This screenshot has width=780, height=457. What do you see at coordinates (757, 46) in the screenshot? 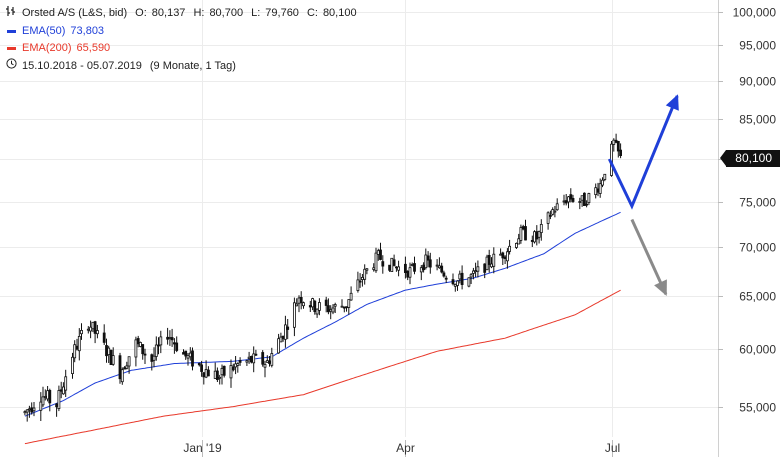
I see `y-tick-label: 95,000` at bounding box center [757, 46].